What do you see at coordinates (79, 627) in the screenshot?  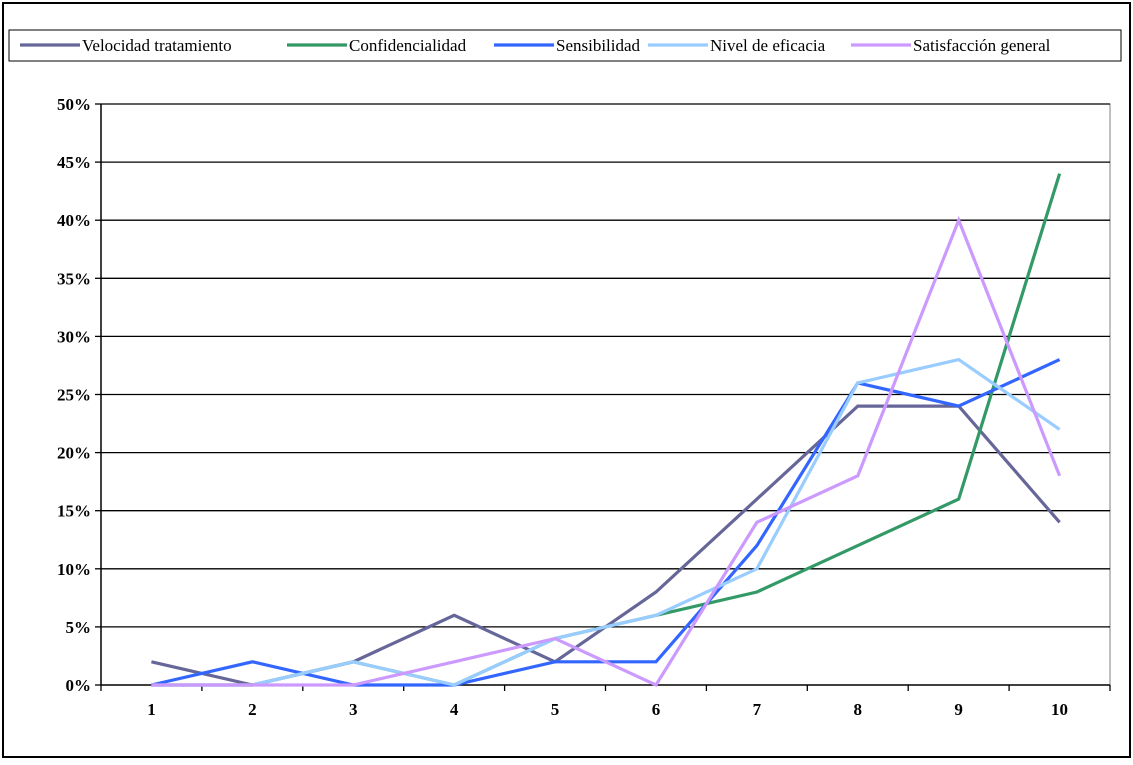 I see `y-tick-label: 5%` at bounding box center [79, 627].